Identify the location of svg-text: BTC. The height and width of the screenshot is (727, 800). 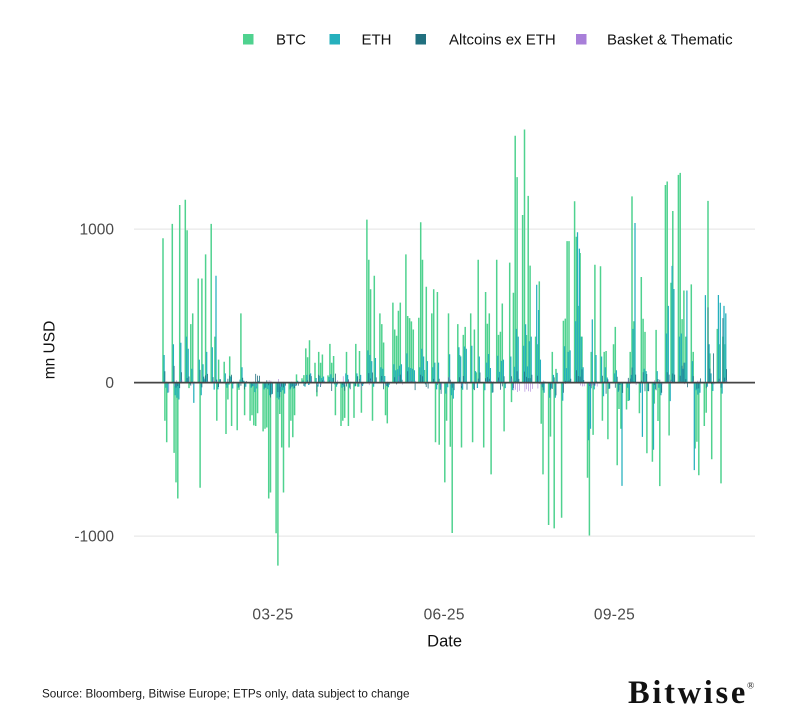
(291, 40).